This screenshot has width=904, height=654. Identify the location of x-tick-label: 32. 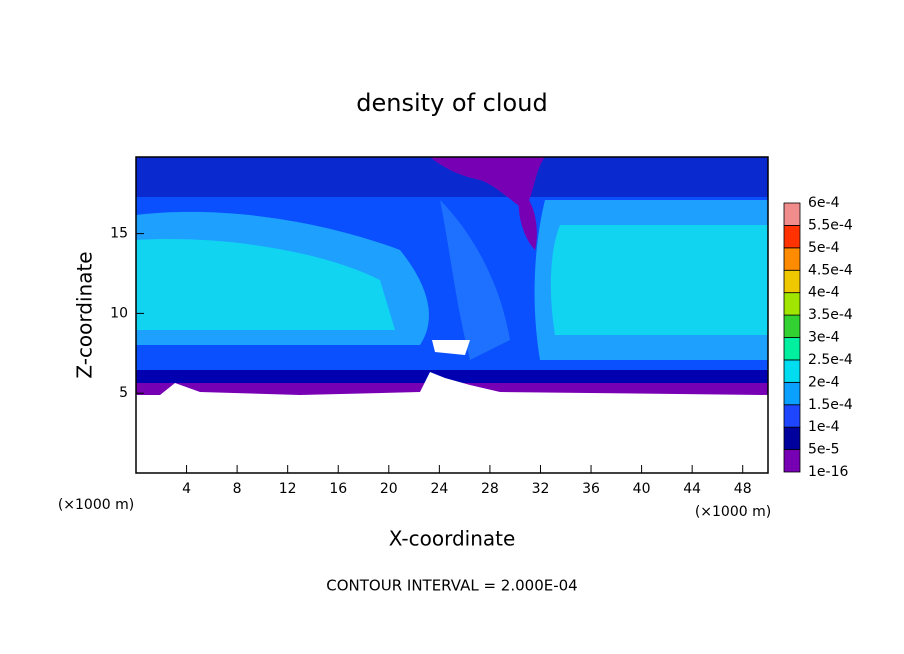
(541, 489).